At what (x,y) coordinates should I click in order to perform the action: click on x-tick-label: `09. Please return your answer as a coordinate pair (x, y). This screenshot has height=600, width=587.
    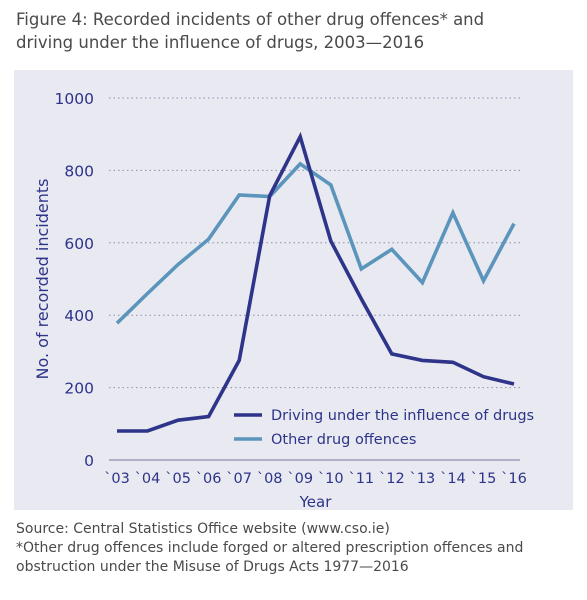
    Looking at the image, I should click on (300, 479).